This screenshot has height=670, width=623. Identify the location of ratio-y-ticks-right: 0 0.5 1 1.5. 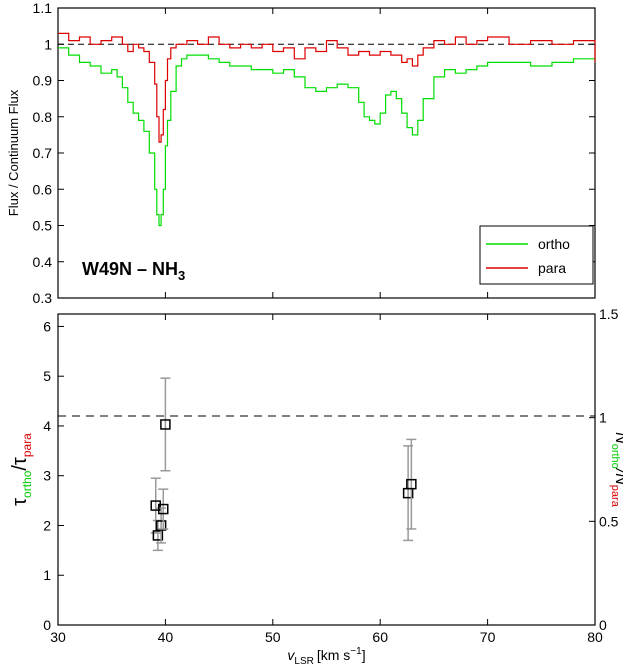
(604, 469).